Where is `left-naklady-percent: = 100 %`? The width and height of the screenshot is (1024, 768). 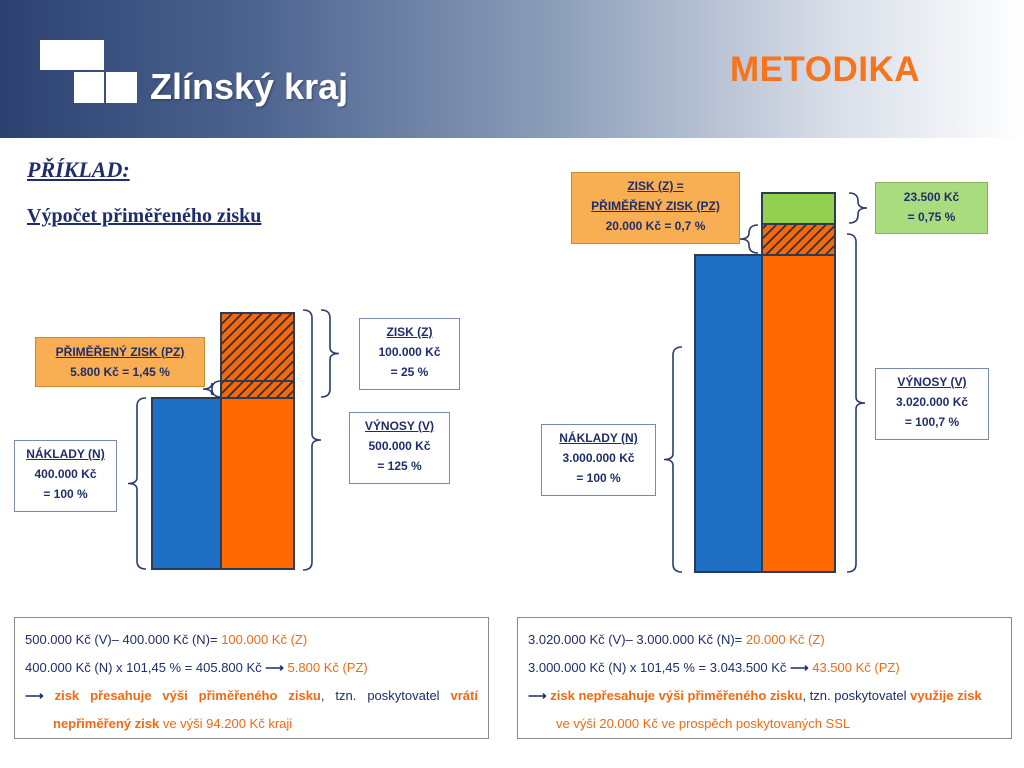 left-naklady-percent: = 100 % is located at coordinates (65, 494).